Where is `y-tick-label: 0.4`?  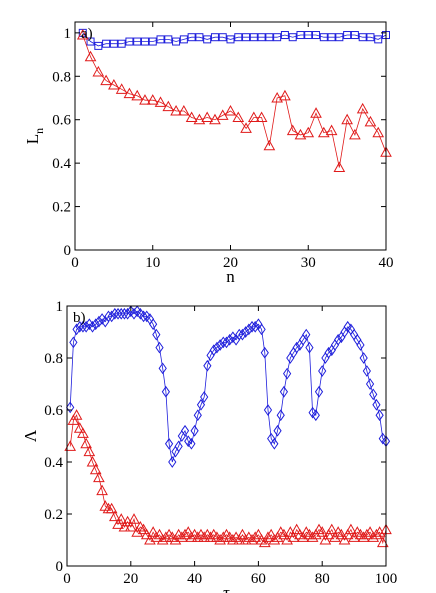 y-tick-label: 0.4 is located at coordinates (61, 164).